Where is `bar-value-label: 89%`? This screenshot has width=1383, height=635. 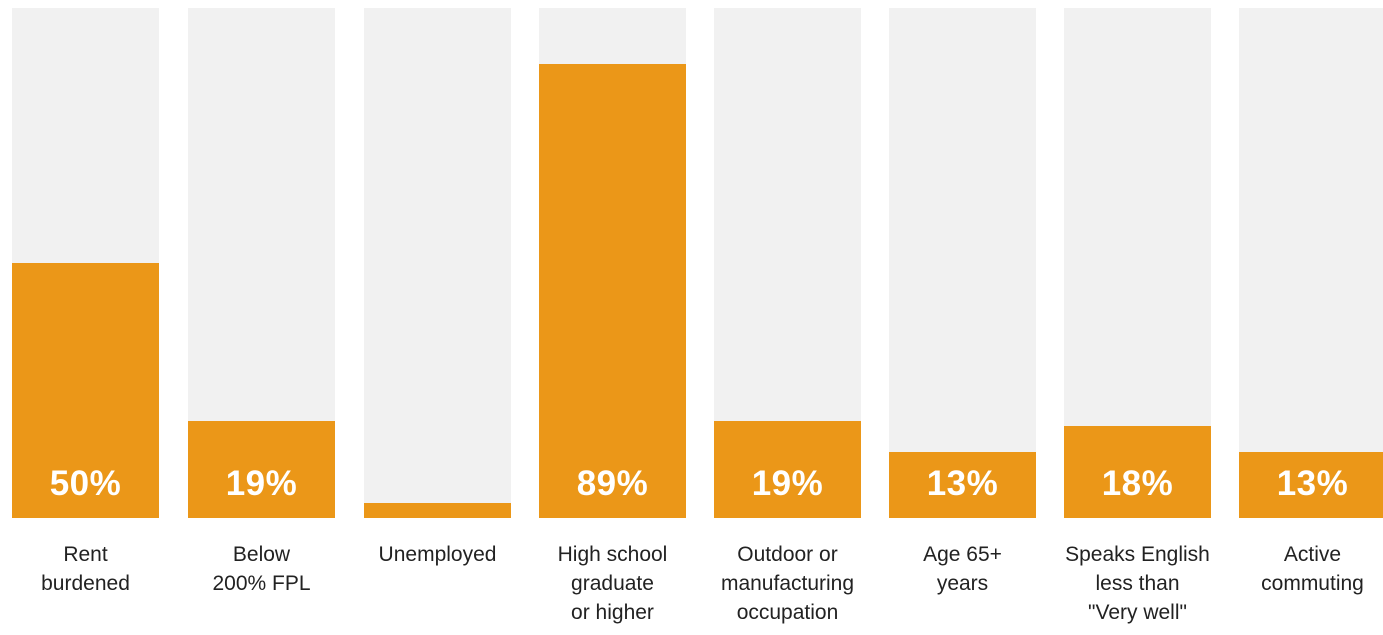
bar-value-label: 89% is located at coordinates (612, 483).